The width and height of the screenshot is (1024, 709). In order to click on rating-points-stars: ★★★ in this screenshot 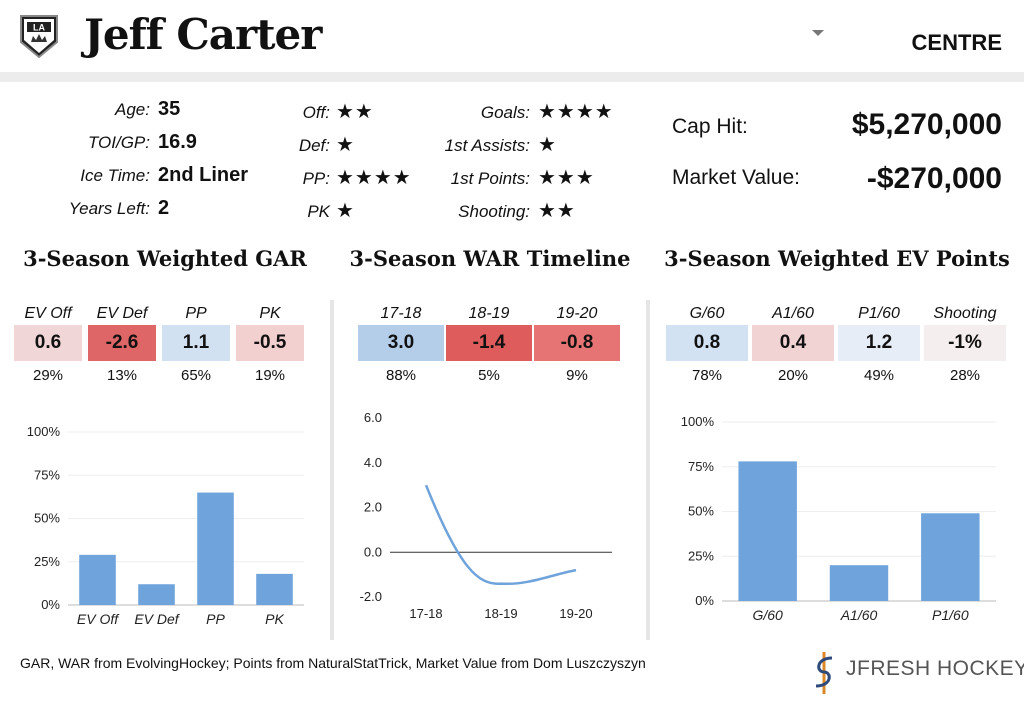, I will do `click(566, 178)`.